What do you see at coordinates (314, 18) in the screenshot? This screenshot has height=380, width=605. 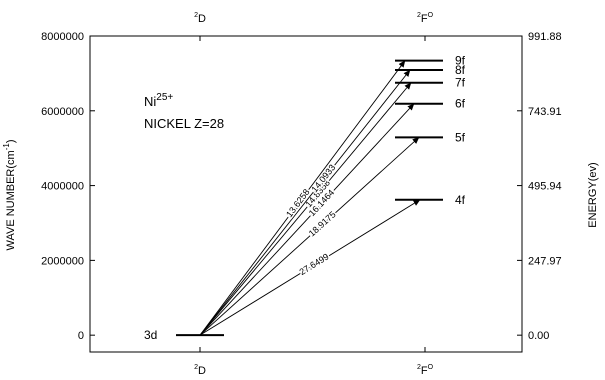 I see `top-column-labels: 2D 2FO` at bounding box center [314, 18].